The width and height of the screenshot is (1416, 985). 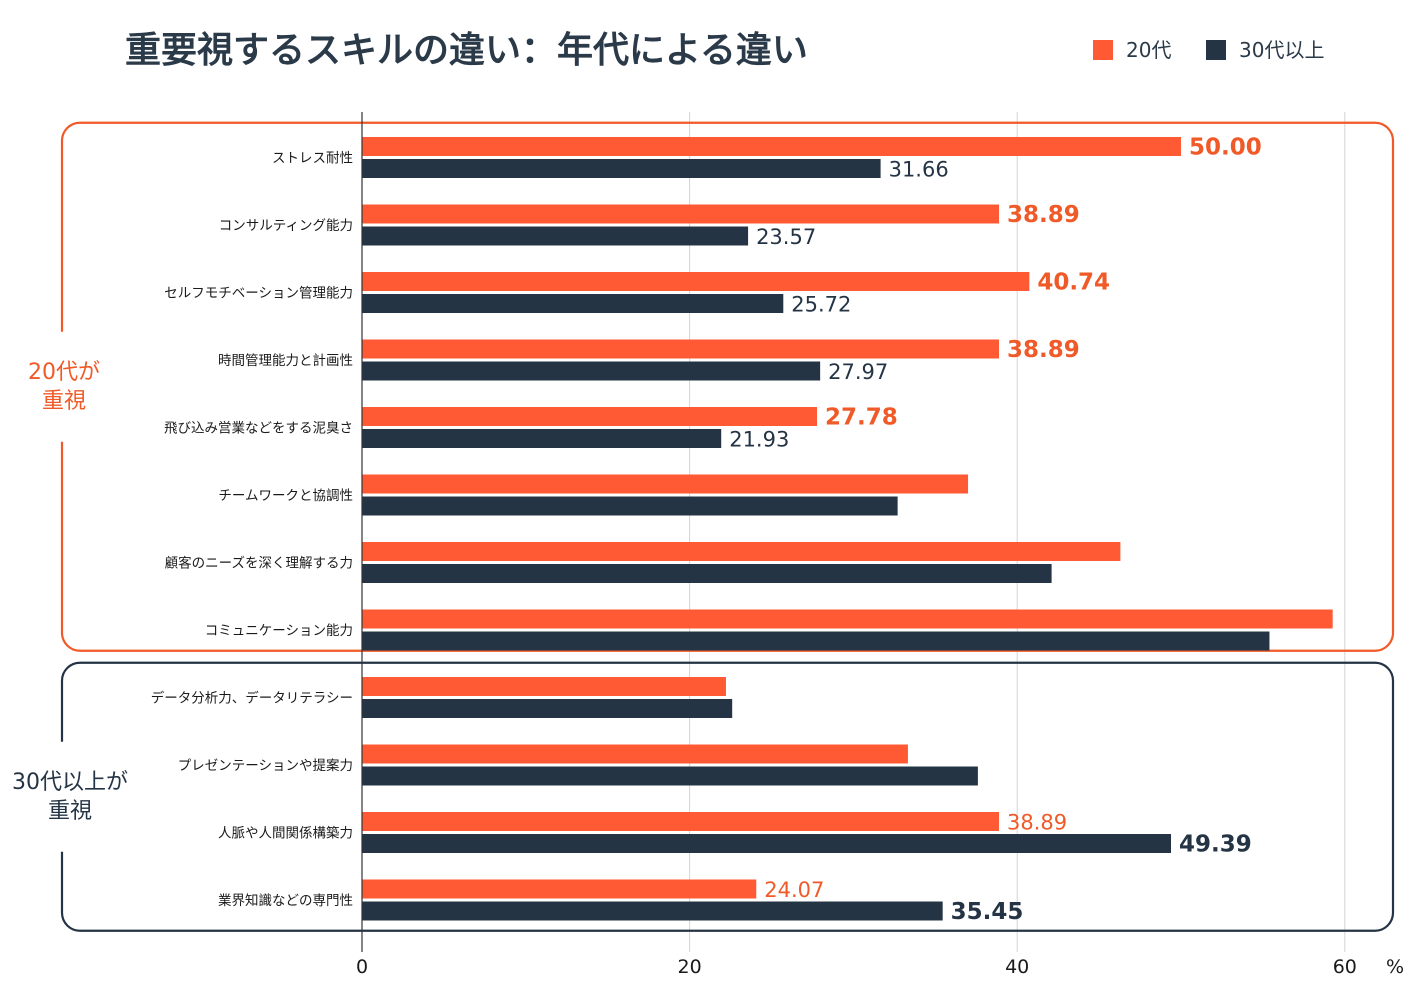 I want to click on category-label-9: プレゼンテーションや提案力, so click(x=265, y=765).